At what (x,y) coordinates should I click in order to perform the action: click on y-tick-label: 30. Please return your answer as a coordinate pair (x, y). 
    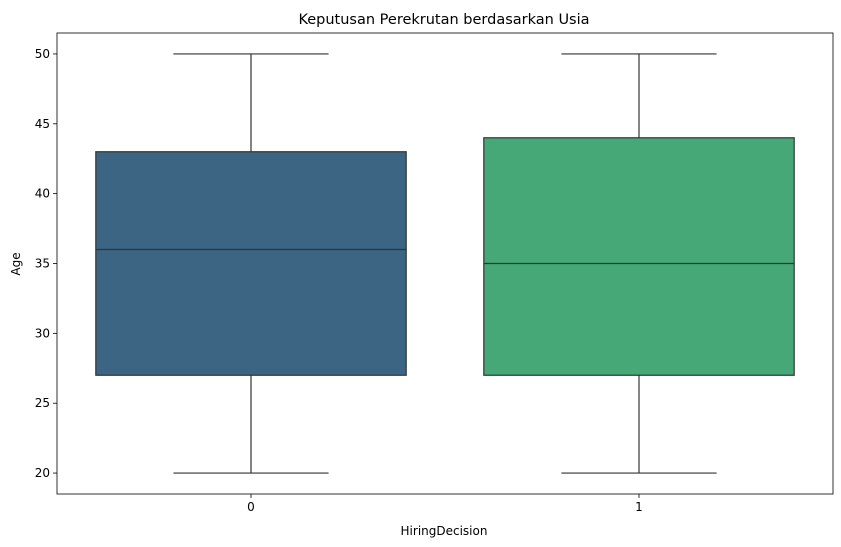
    Looking at the image, I should click on (42, 333).